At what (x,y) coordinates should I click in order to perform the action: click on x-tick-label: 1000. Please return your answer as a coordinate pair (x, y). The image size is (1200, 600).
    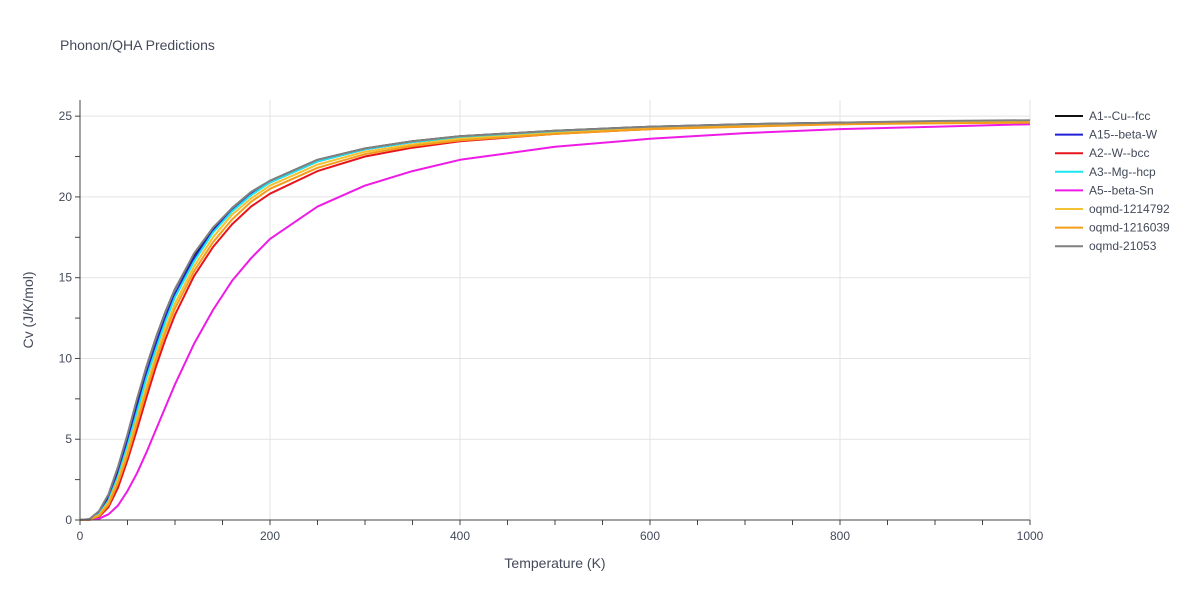
    Looking at the image, I should click on (1030, 536).